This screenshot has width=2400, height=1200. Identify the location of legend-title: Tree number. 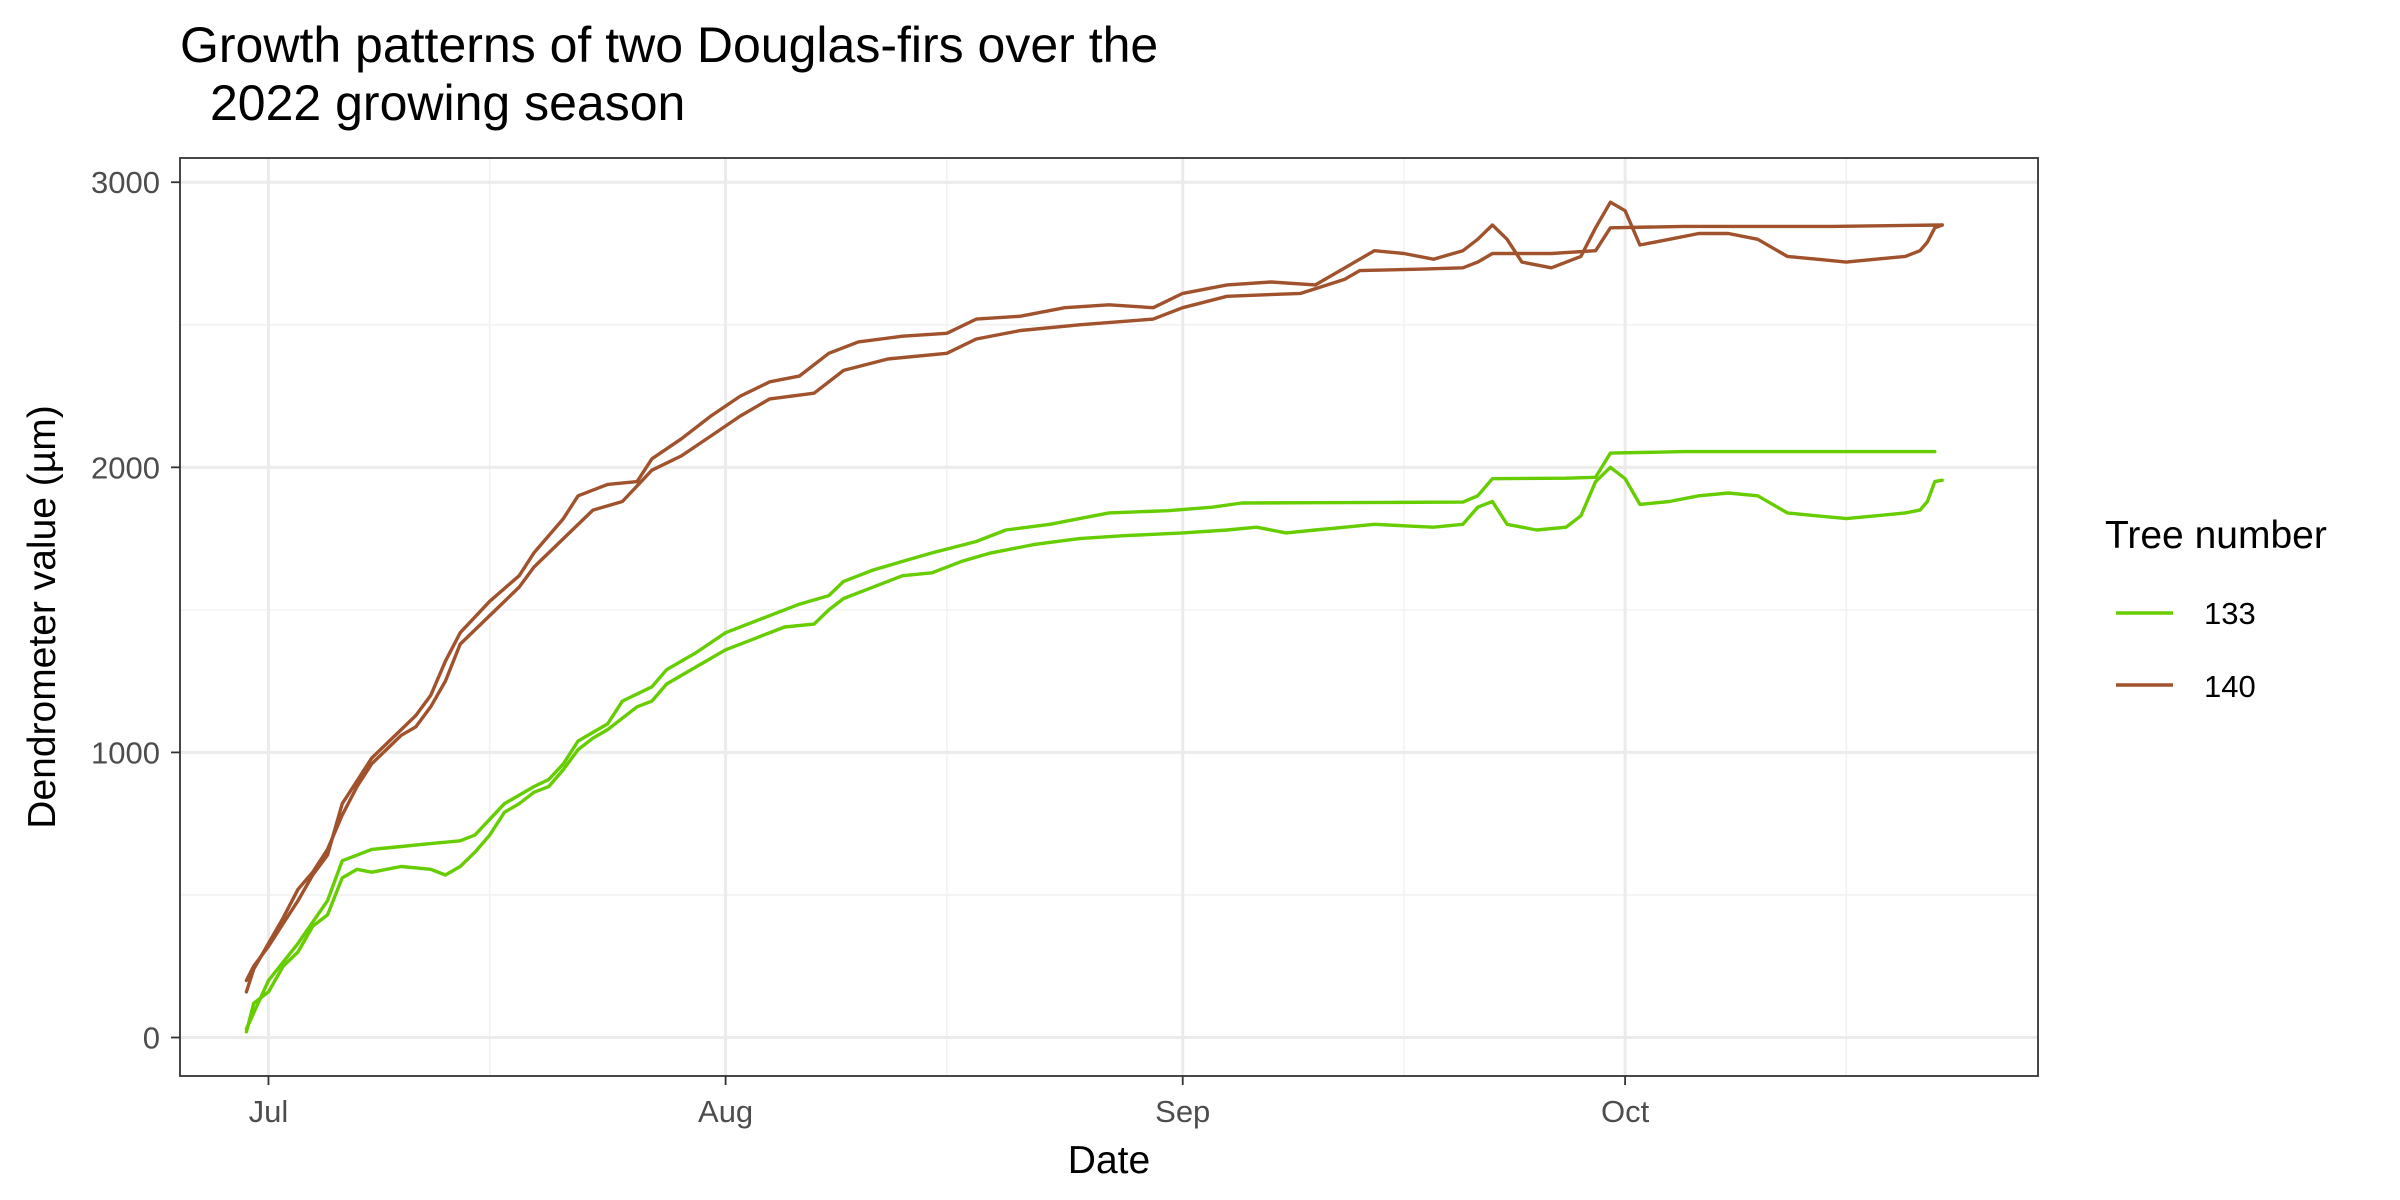
(2216, 535).